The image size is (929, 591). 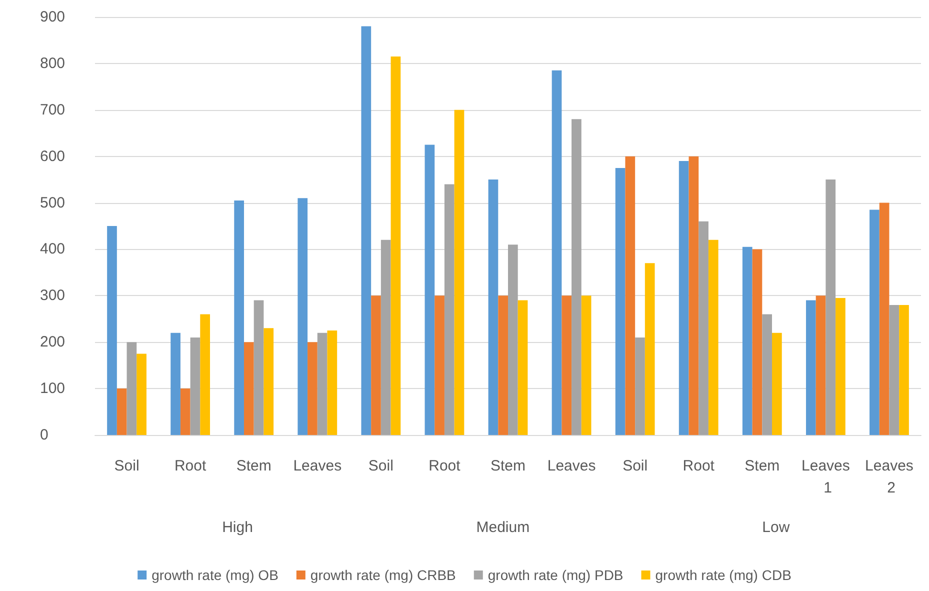 I want to click on legend-label: growth rate (mg) CRBB, so click(x=383, y=575).